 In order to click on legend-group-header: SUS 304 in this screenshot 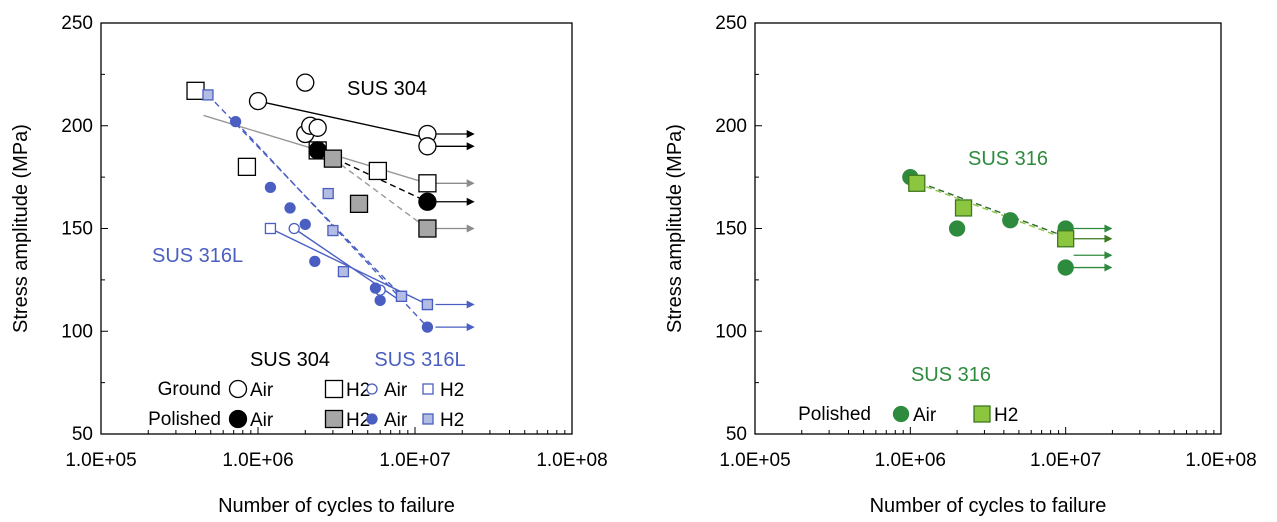, I will do `click(290, 360)`.